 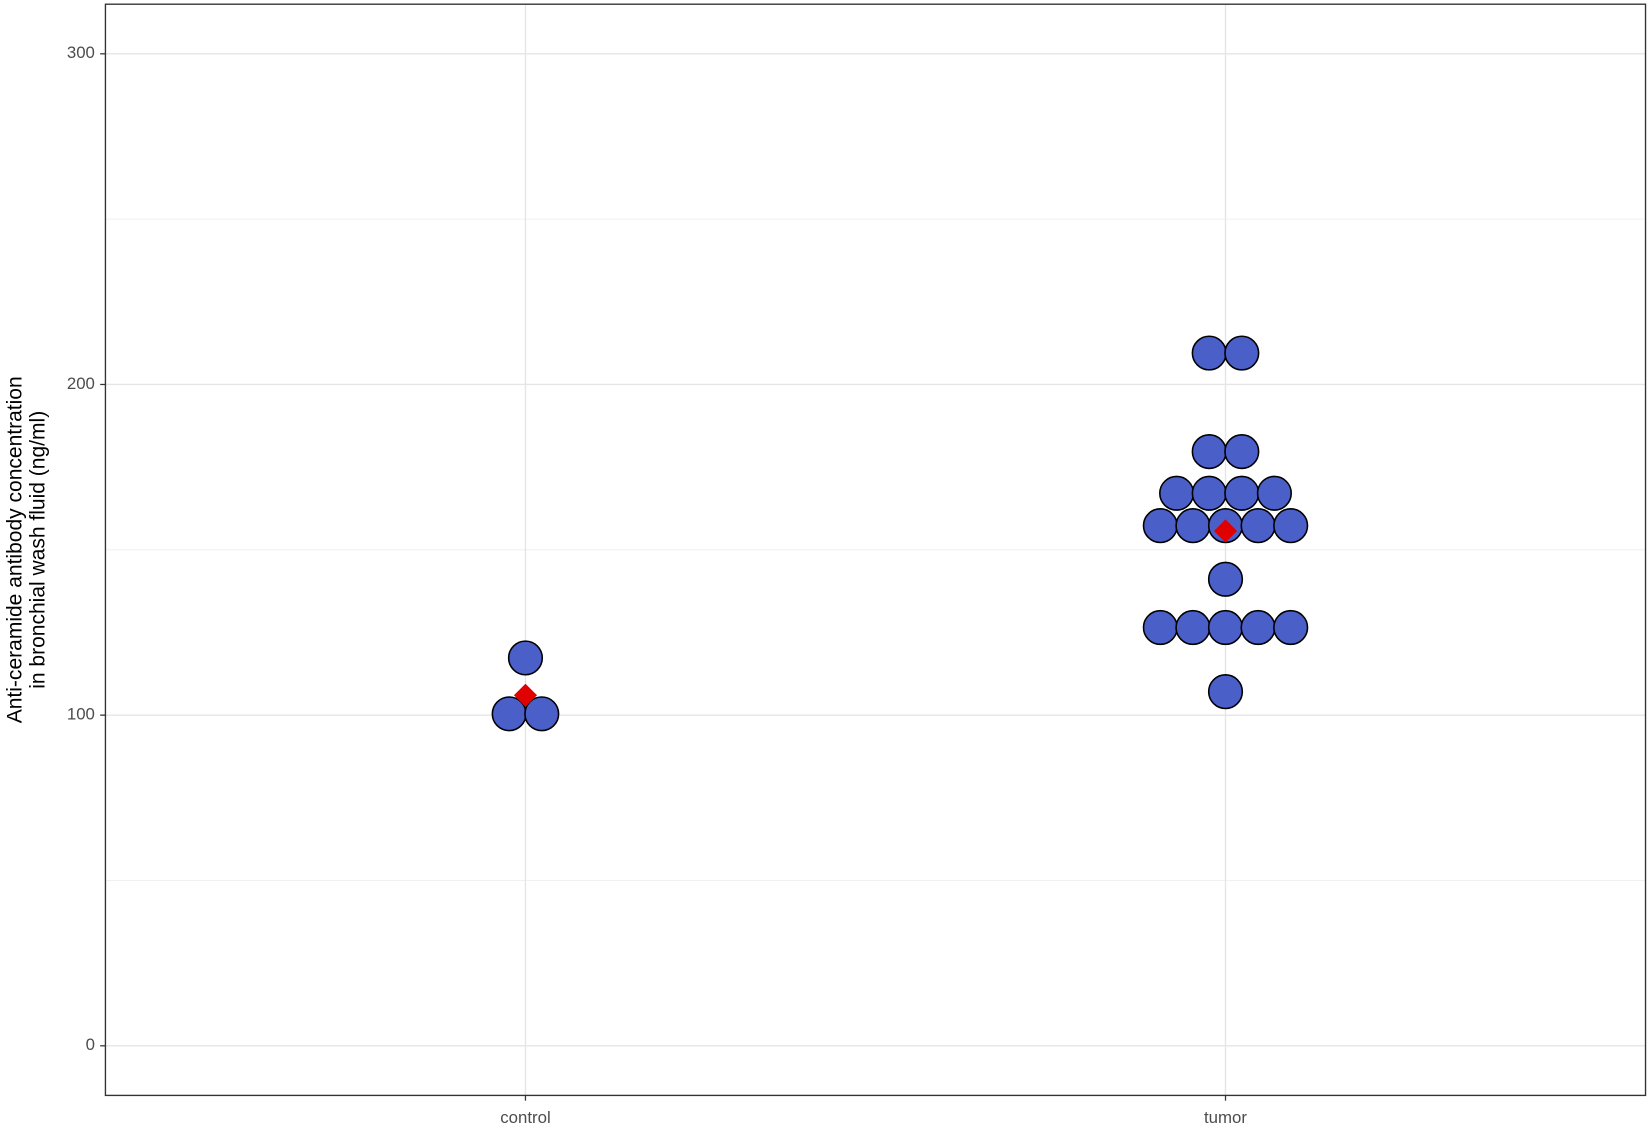 What do you see at coordinates (90, 1044) in the screenshot?
I see `y-tick-label: 0` at bounding box center [90, 1044].